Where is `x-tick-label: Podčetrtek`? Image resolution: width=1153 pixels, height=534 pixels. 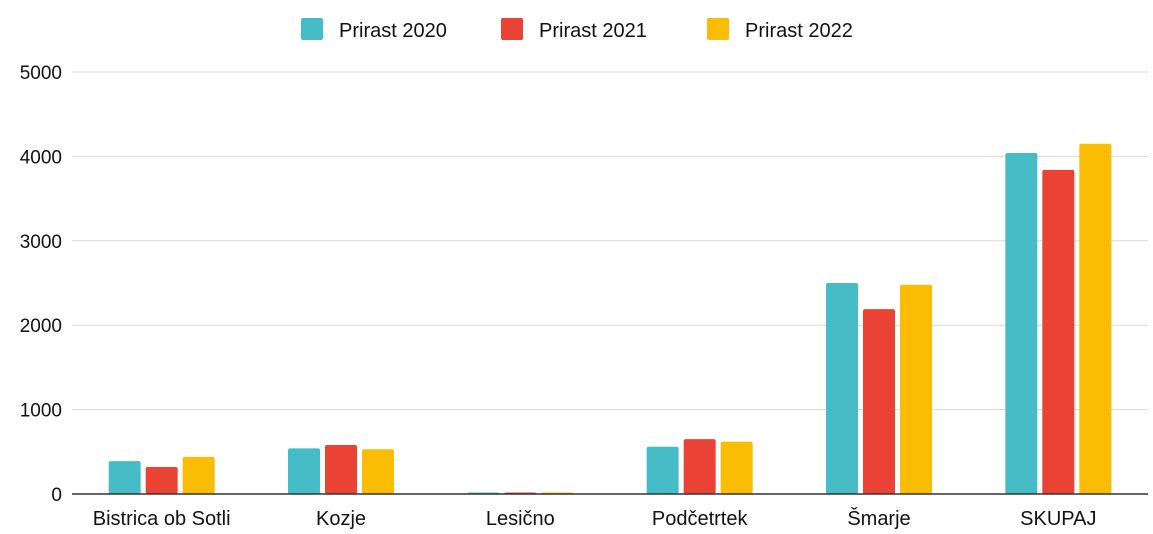 x-tick-label: Podčetrtek is located at coordinates (700, 518).